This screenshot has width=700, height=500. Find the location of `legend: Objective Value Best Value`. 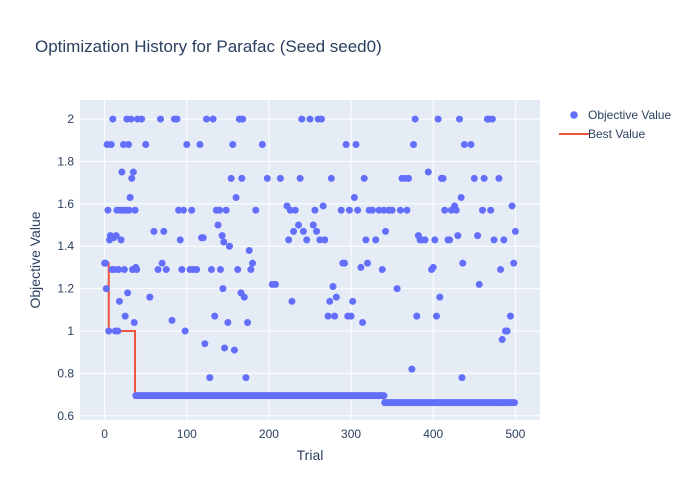

legend: Objective Value Best Value is located at coordinates (615, 124).